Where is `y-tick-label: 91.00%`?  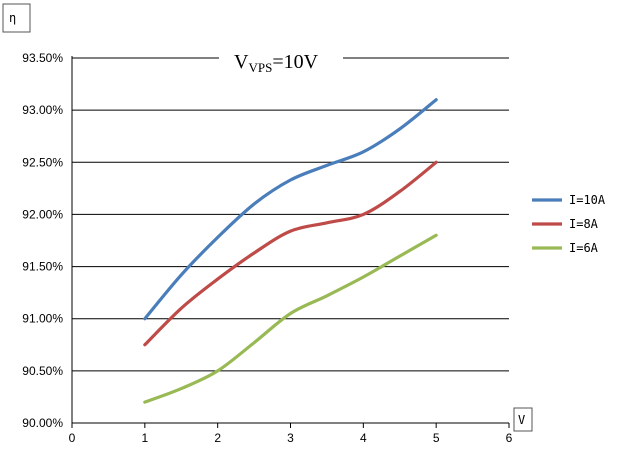 y-tick-label: 91.00% is located at coordinates (42, 319).